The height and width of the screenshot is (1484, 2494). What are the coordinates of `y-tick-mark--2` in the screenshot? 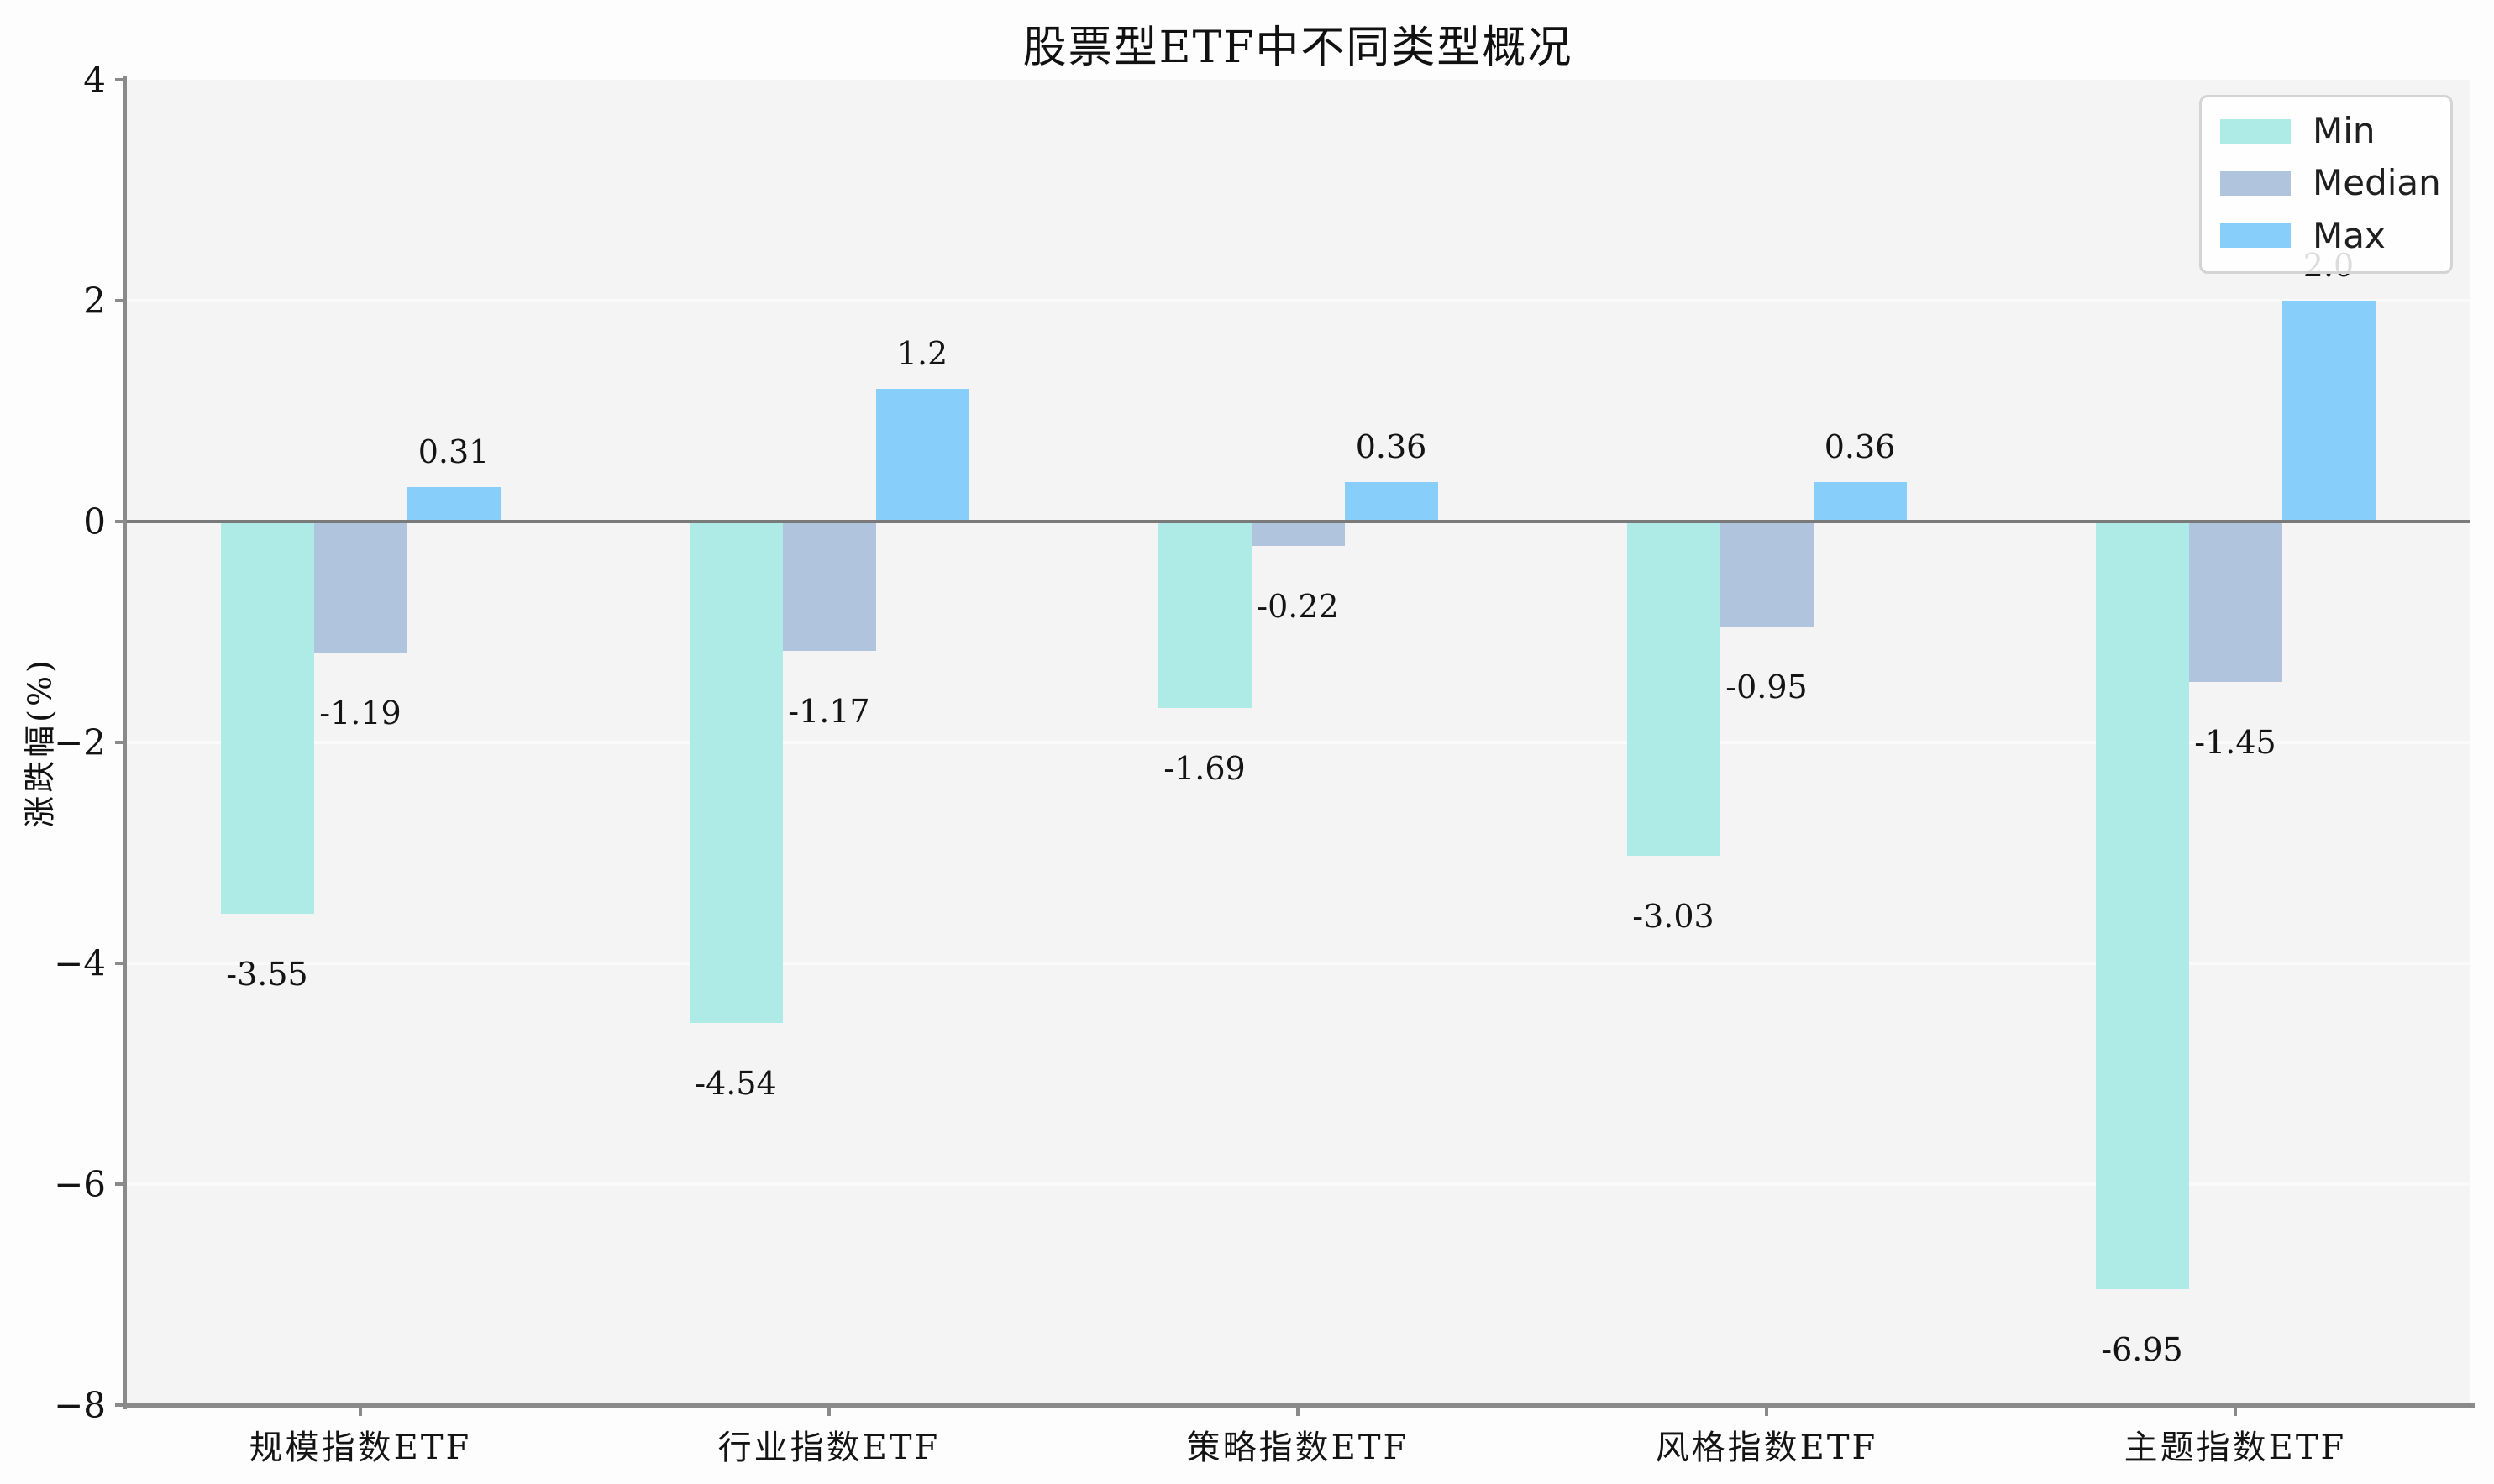 It's located at (121, 743).